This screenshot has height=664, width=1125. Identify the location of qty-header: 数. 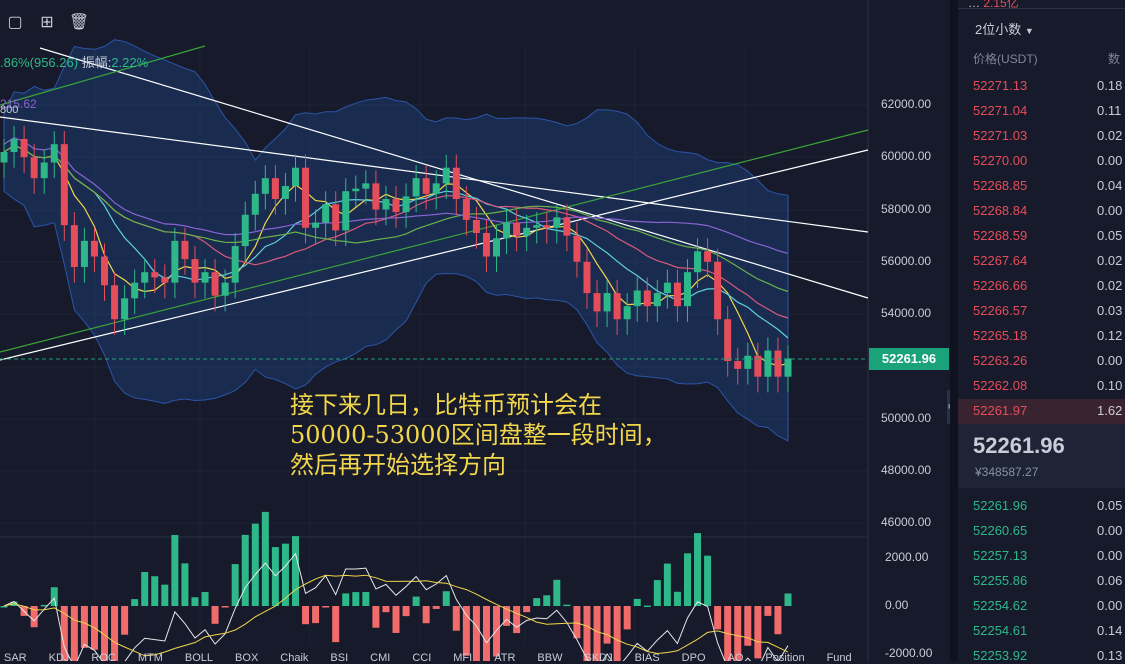
(1114, 59).